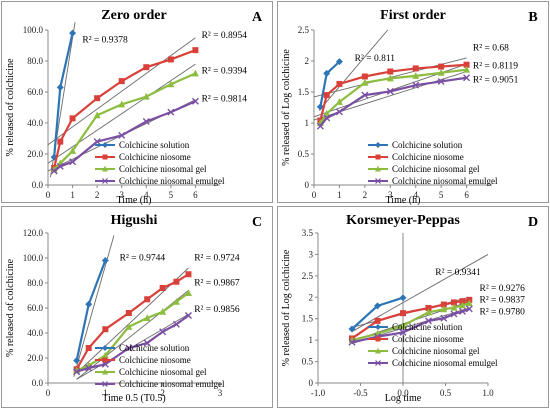  I want to click on y-tick-label: 40.0, so click(35, 123).